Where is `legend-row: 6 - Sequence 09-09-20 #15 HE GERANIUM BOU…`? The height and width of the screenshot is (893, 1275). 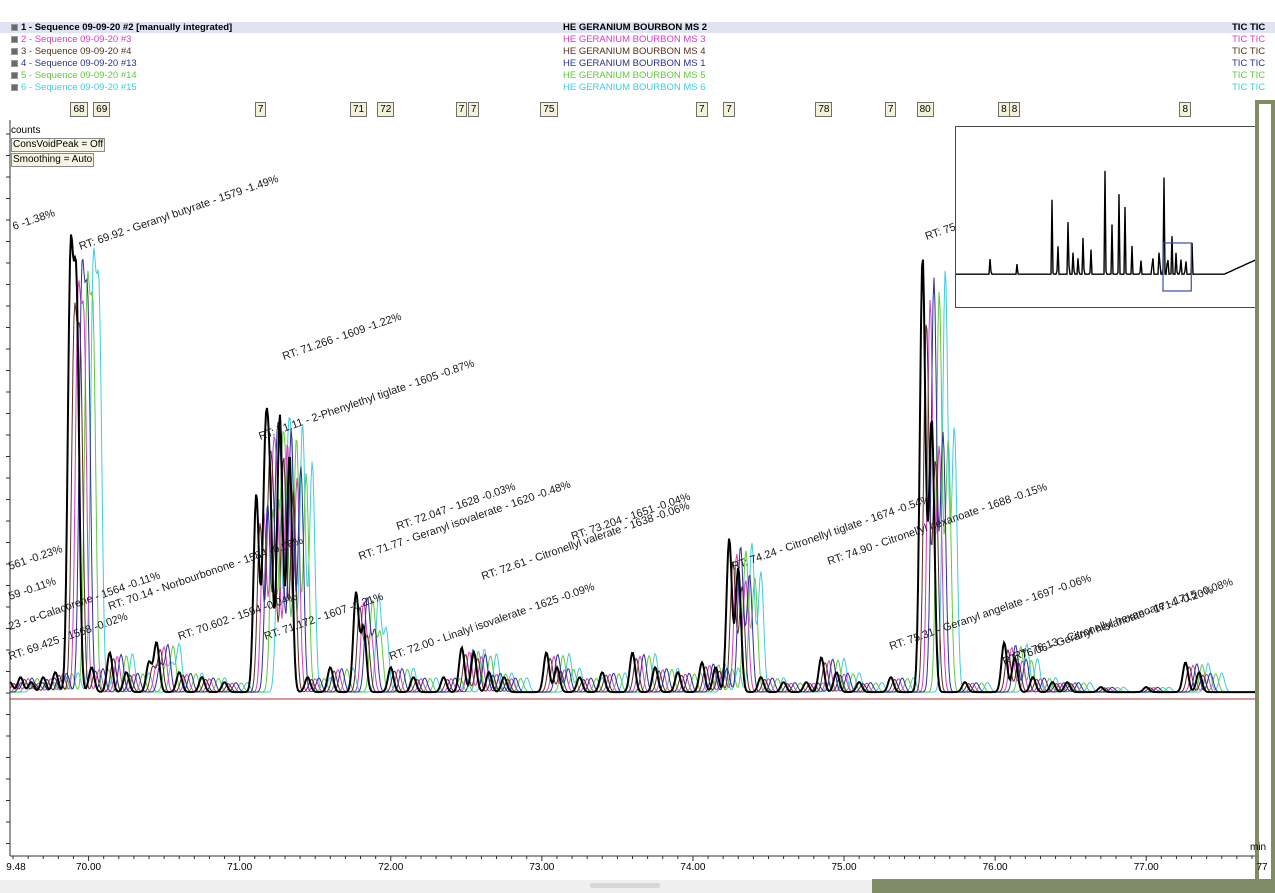
legend-row: 6 - Sequence 09-09-20 #15 HE GERANIUM BOU… is located at coordinates (637, 87).